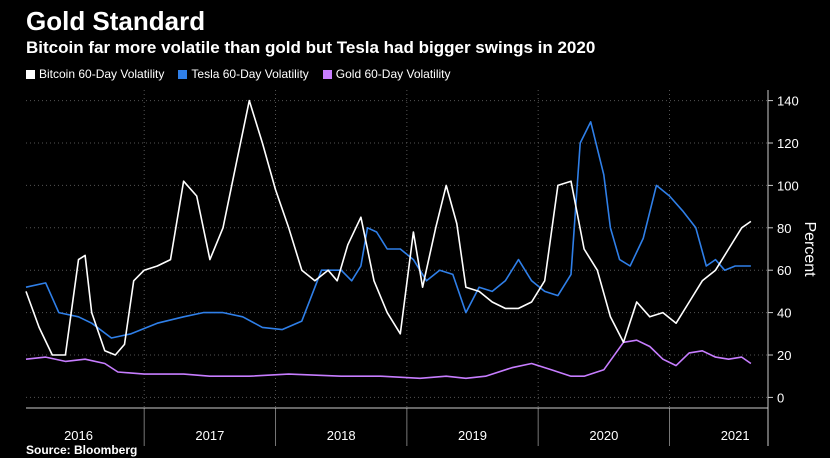 This screenshot has width=830, height=458. I want to click on ytick-label-140: 140, so click(788, 101).